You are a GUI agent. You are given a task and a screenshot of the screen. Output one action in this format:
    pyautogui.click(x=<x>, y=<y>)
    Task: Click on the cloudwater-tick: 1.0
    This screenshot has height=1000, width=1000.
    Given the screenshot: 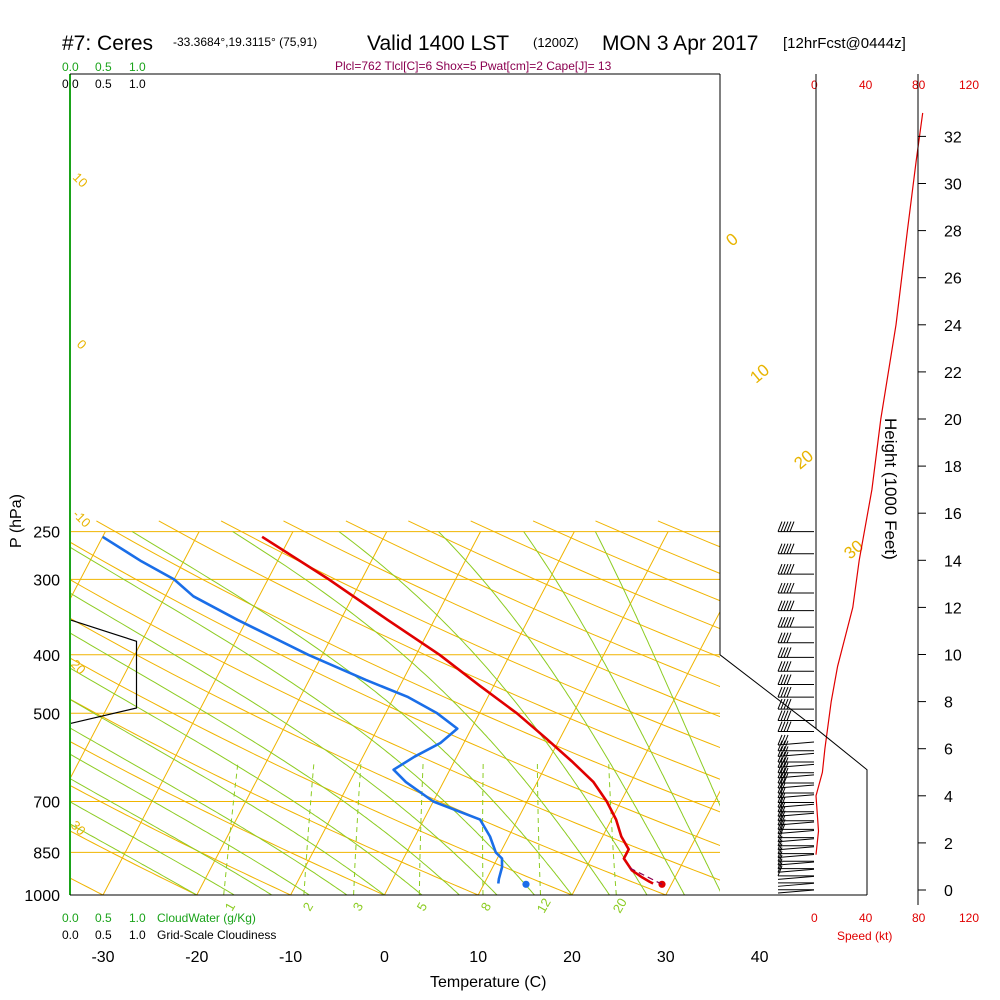 What is the action you would take?
    pyautogui.click(x=137, y=918)
    